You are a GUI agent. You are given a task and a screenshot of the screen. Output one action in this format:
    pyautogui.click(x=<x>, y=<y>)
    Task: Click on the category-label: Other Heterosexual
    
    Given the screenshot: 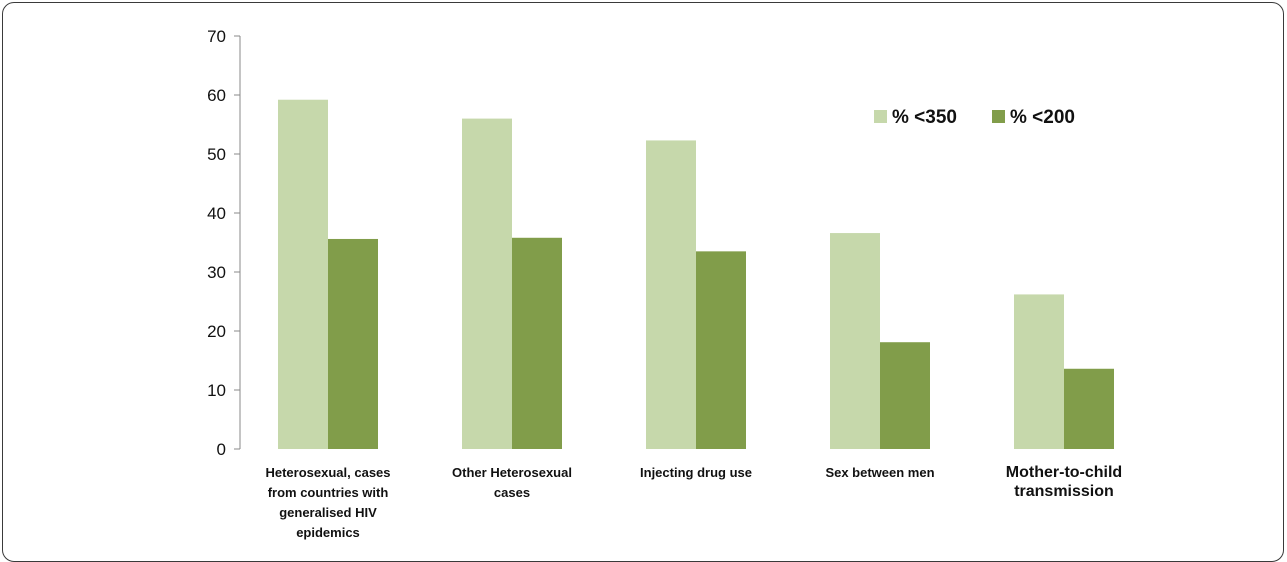 What is the action you would take?
    pyautogui.click(x=512, y=472)
    